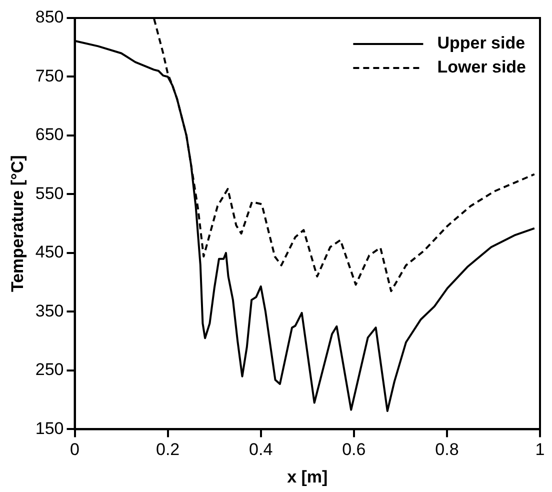 Image resolution: width=552 pixels, height=492 pixels. What do you see at coordinates (49, 76) in the screenshot?
I see `y-tick-label: 750` at bounding box center [49, 76].